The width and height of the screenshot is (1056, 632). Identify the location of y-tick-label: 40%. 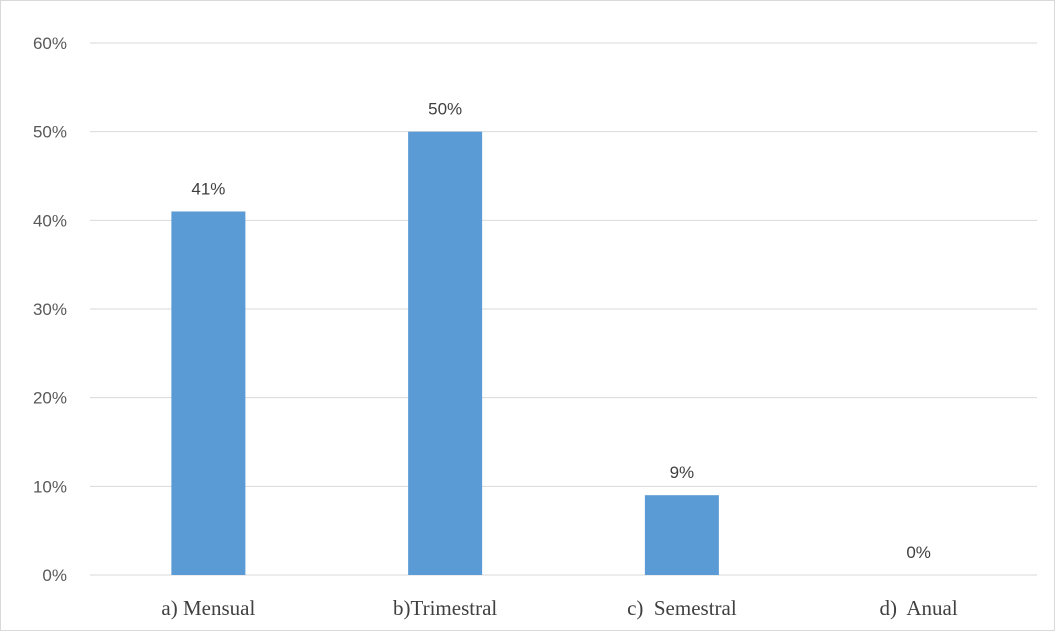
(50, 220).